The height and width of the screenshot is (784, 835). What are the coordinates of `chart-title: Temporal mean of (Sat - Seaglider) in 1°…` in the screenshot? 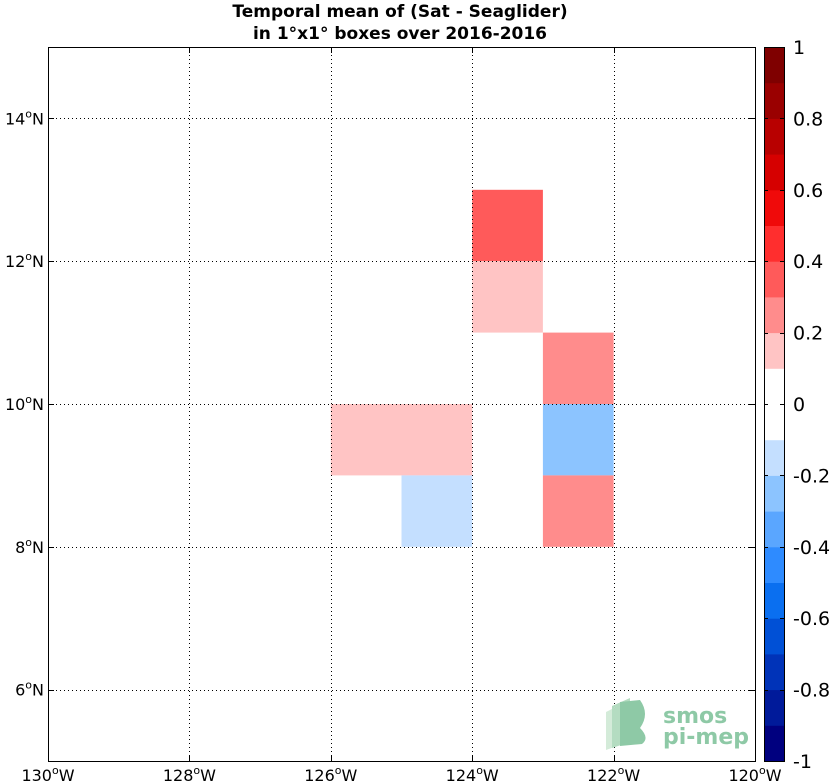 It's located at (399, 23).